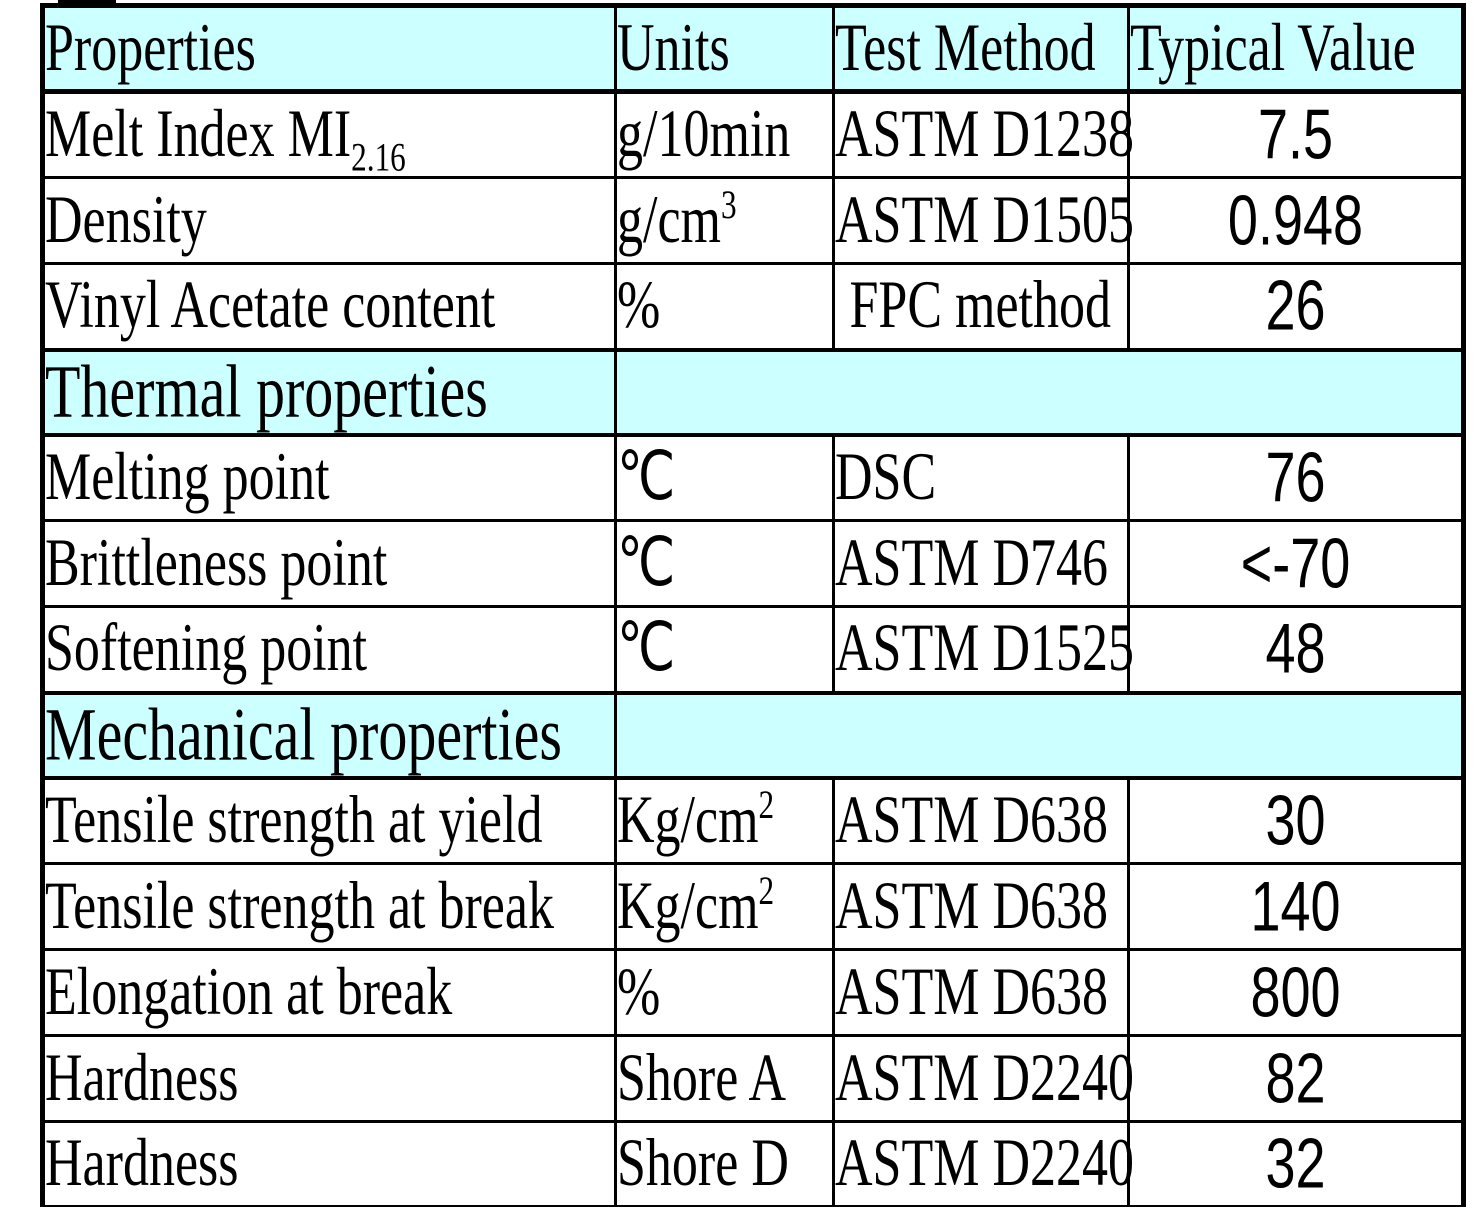  I want to click on cell-typical-value: 76, so click(1296, 477).